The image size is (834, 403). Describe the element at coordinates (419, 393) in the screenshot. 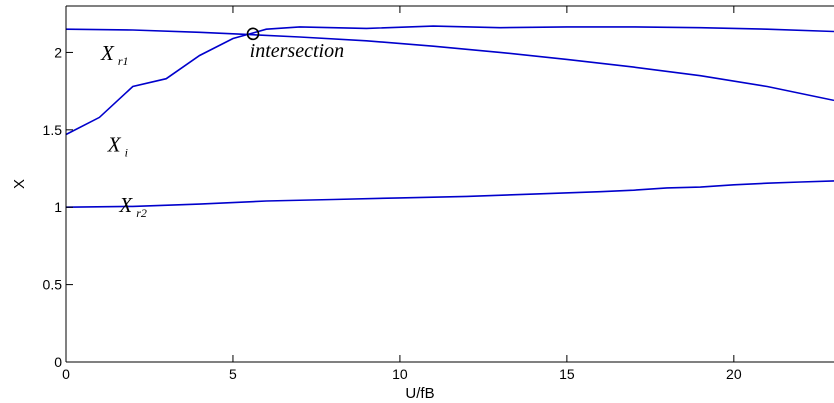

I see `x-axis-label: U/fB` at that location.